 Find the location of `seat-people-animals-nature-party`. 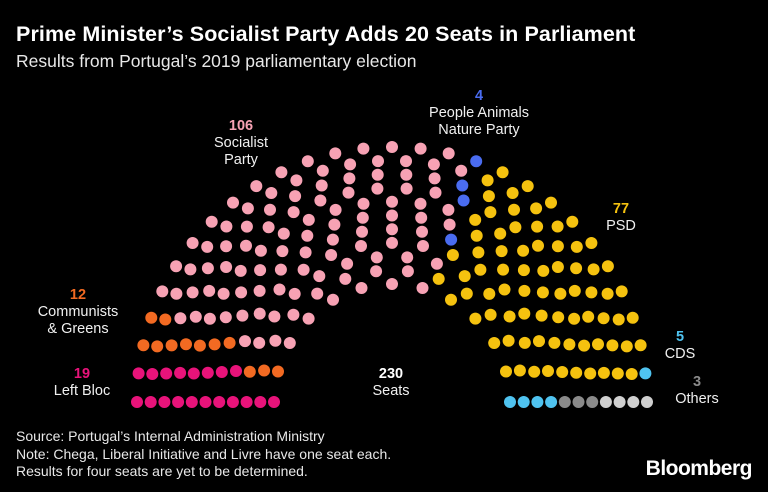

seat-people-animals-nature-party is located at coordinates (476, 161).